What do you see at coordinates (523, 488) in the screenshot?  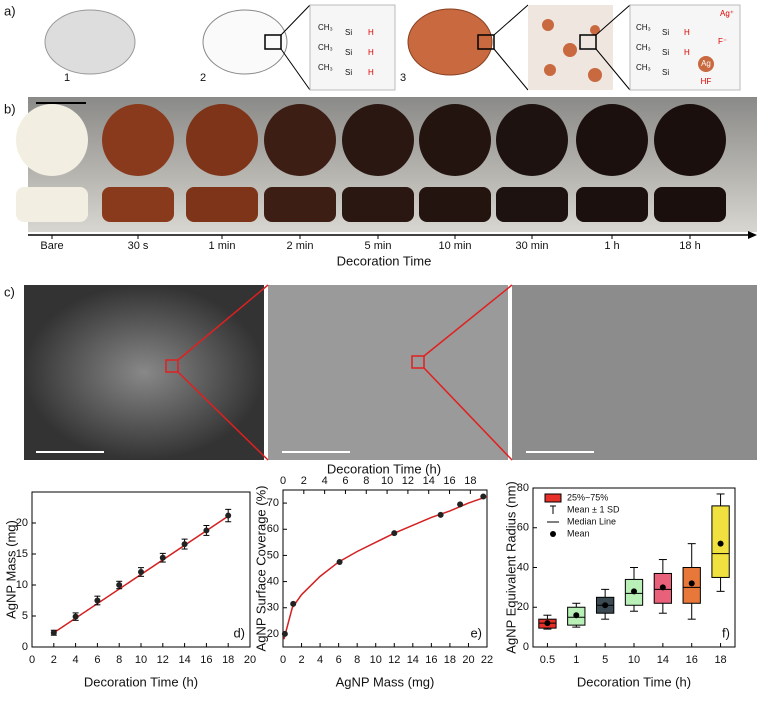 I see `y-tick-label: 80` at bounding box center [523, 488].